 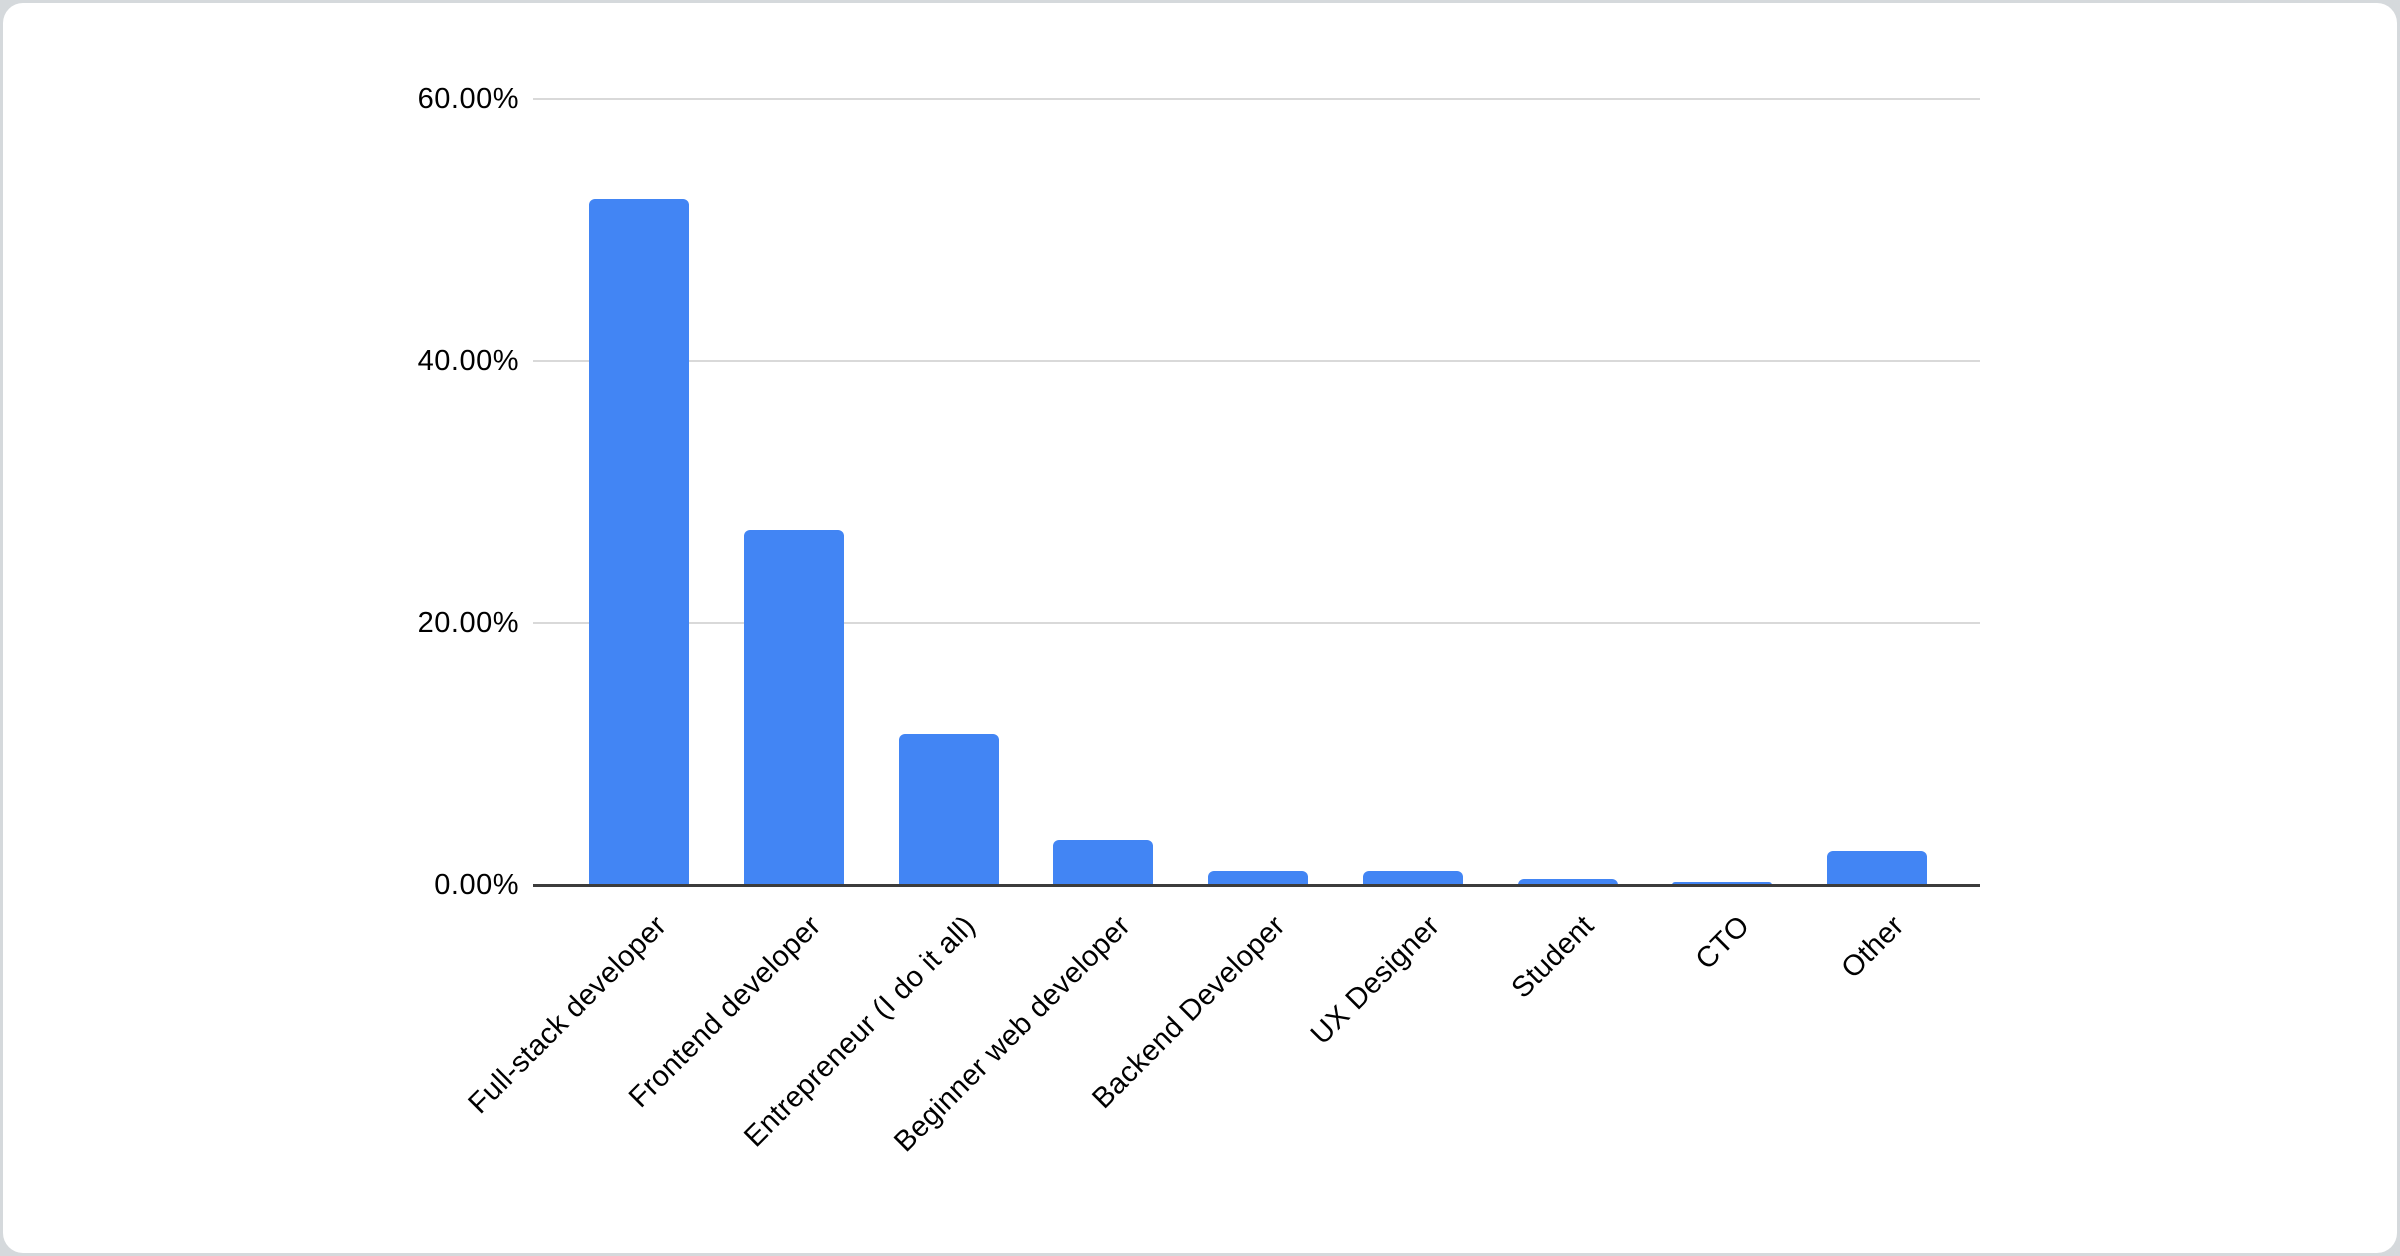 What do you see at coordinates (476, 885) in the screenshot?
I see `y-tick-label-0pct: 0.00%` at bounding box center [476, 885].